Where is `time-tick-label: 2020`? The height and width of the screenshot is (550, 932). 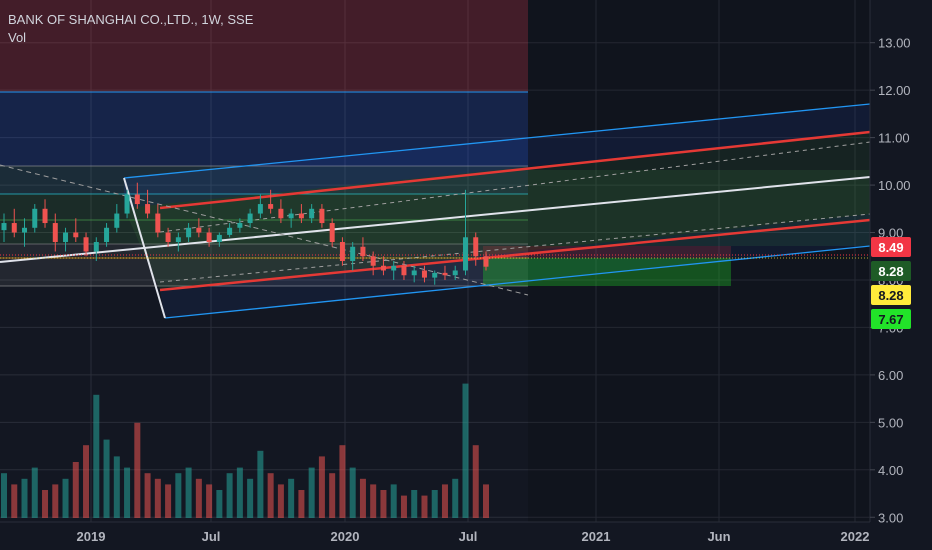 time-tick-label: 2020 is located at coordinates (345, 536).